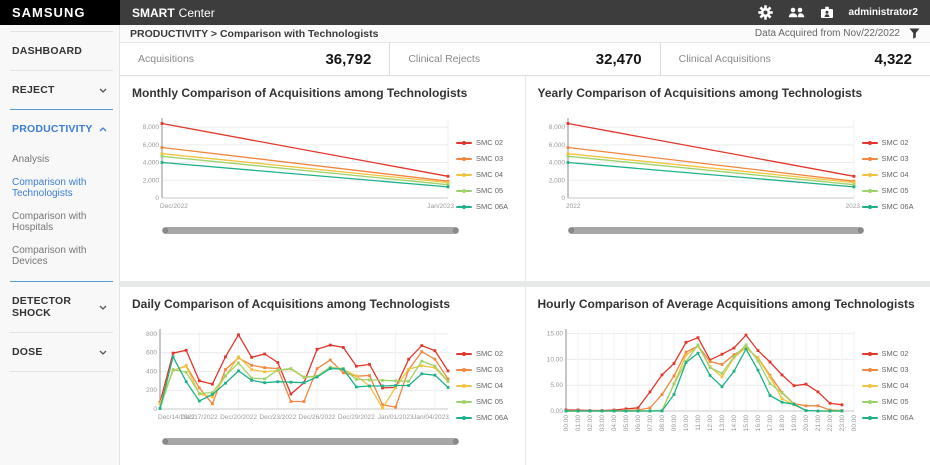  I want to click on sidebar-item-dashboard: DASHBOARD, so click(59, 51).